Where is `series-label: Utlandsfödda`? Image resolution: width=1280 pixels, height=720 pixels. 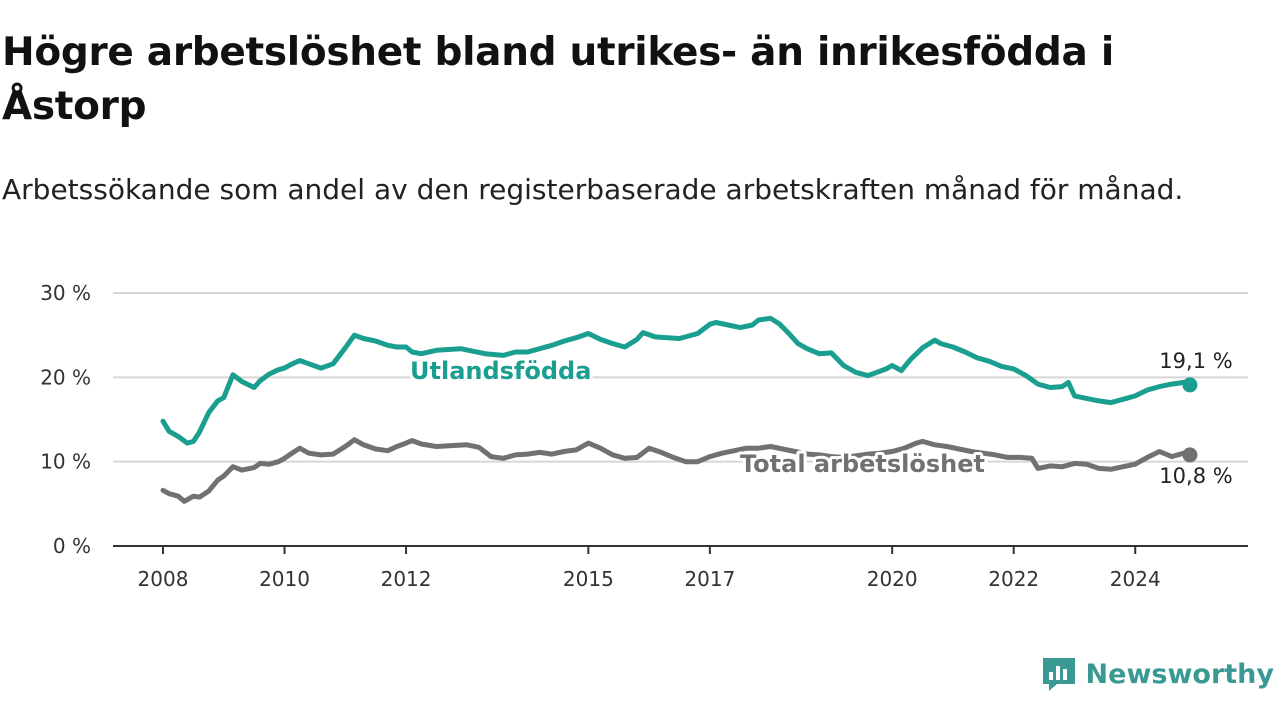 series-label: Utlandsfödda is located at coordinates (500, 371).